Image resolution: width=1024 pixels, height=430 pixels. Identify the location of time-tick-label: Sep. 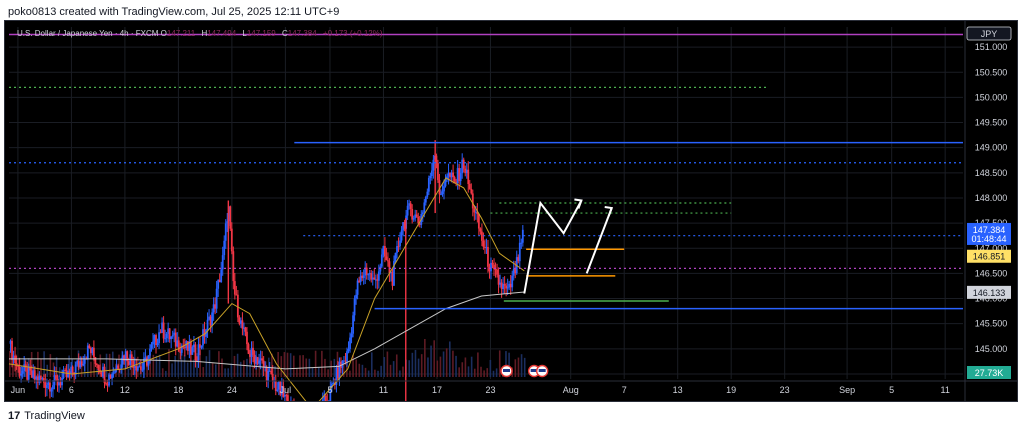
(847, 390).